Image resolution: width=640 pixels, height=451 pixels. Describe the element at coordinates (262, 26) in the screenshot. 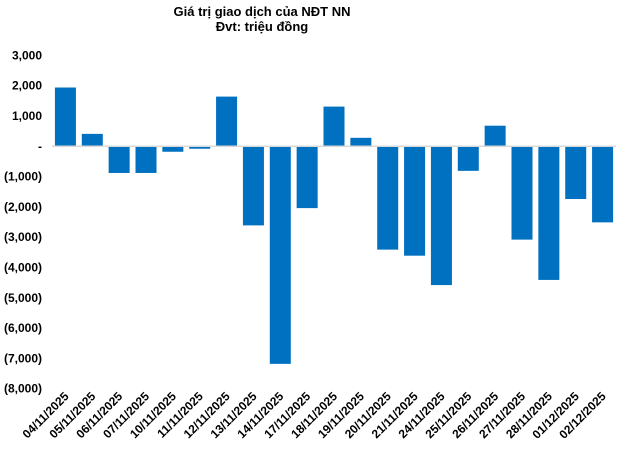

I see `chart-subtitle: Đvt: triệu đồng` at that location.